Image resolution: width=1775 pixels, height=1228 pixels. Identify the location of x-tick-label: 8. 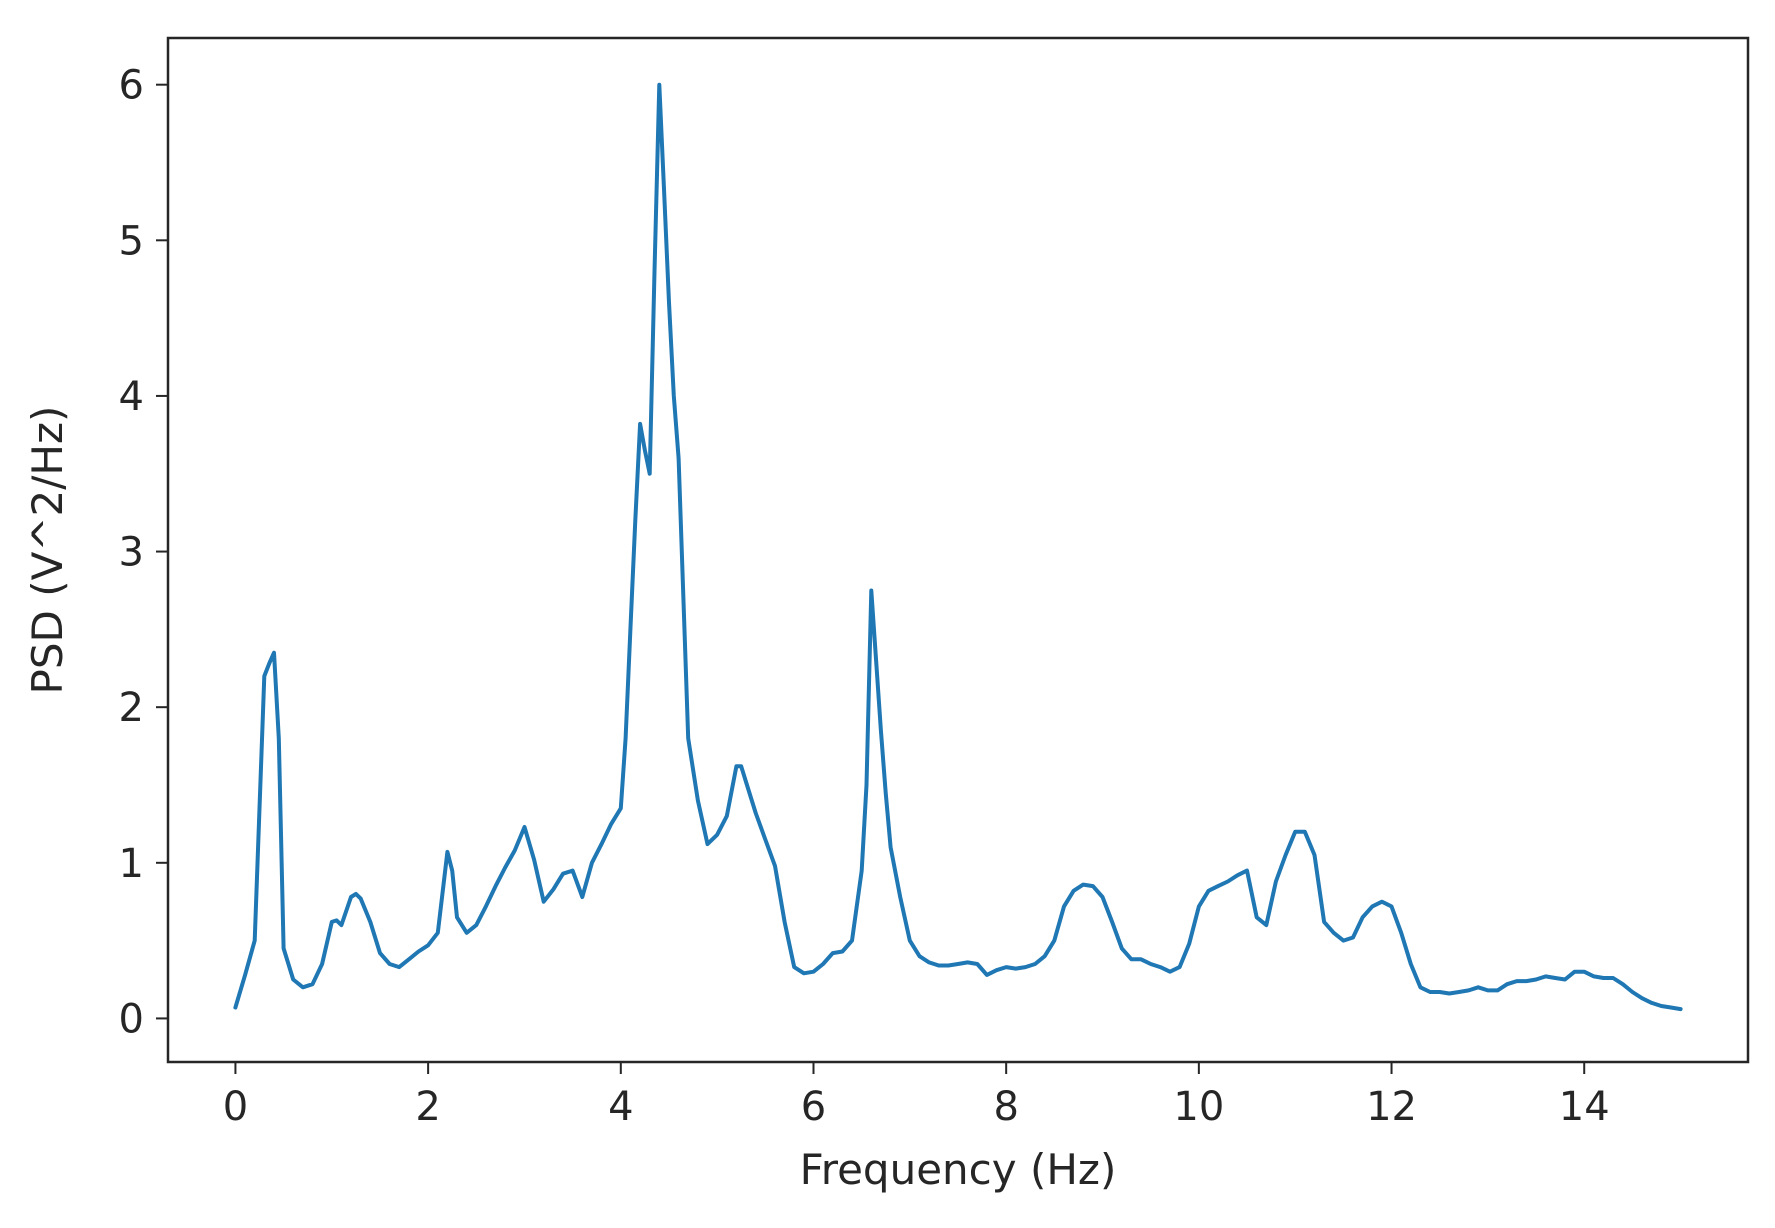
(1005, 1107).